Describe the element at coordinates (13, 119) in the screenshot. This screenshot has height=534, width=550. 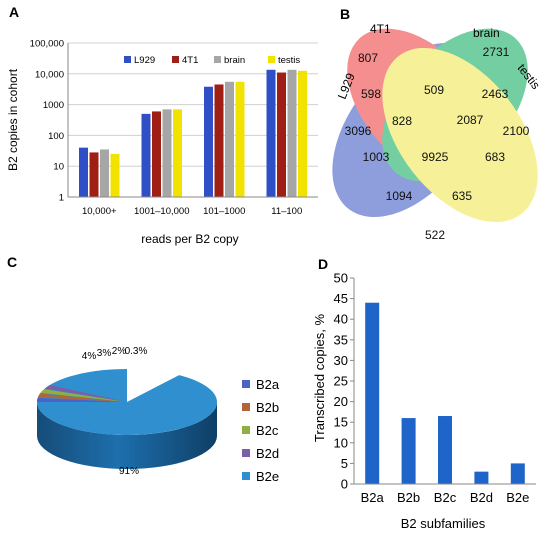
I see `chart-a-ylabel: B2 copies in cohort` at that location.